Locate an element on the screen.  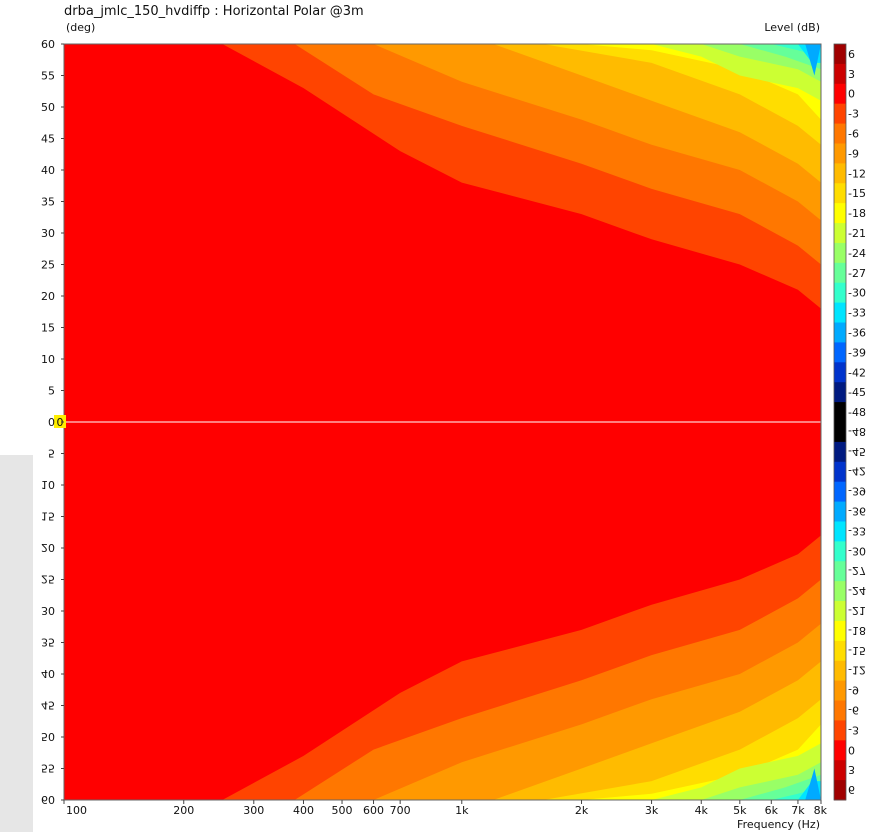
colorbar-label-top-6: 6 is located at coordinates (851, 54).